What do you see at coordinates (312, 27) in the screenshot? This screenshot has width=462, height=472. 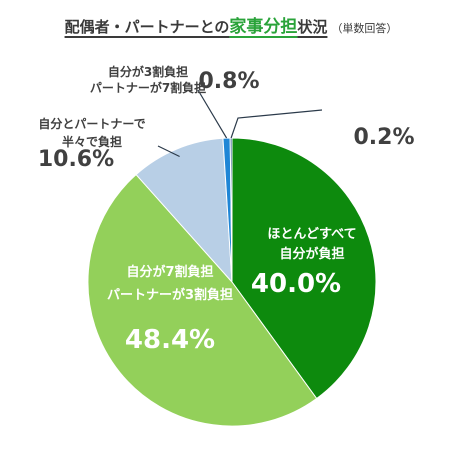 I see `title-suffix: 状況` at bounding box center [312, 27].